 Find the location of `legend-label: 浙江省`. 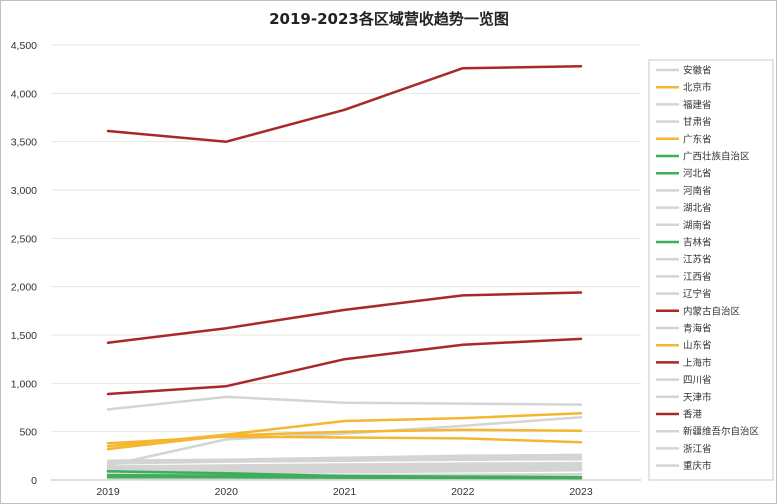

legend-label: 浙江省 is located at coordinates (697, 449).